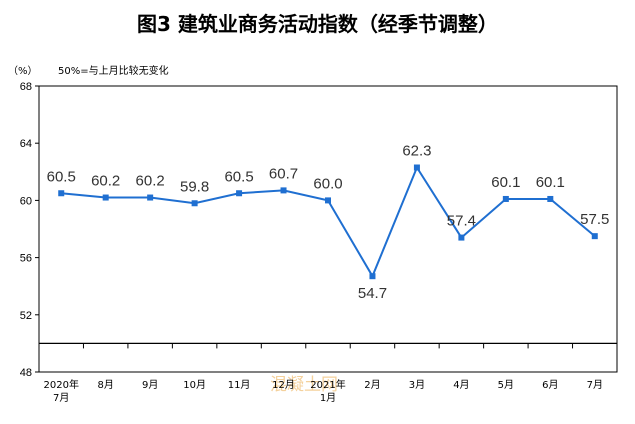 Image resolution: width=635 pixels, height=424 pixels. Describe the element at coordinates (327, 384) in the screenshot. I see `x-tick-label: 2021年` at that location.